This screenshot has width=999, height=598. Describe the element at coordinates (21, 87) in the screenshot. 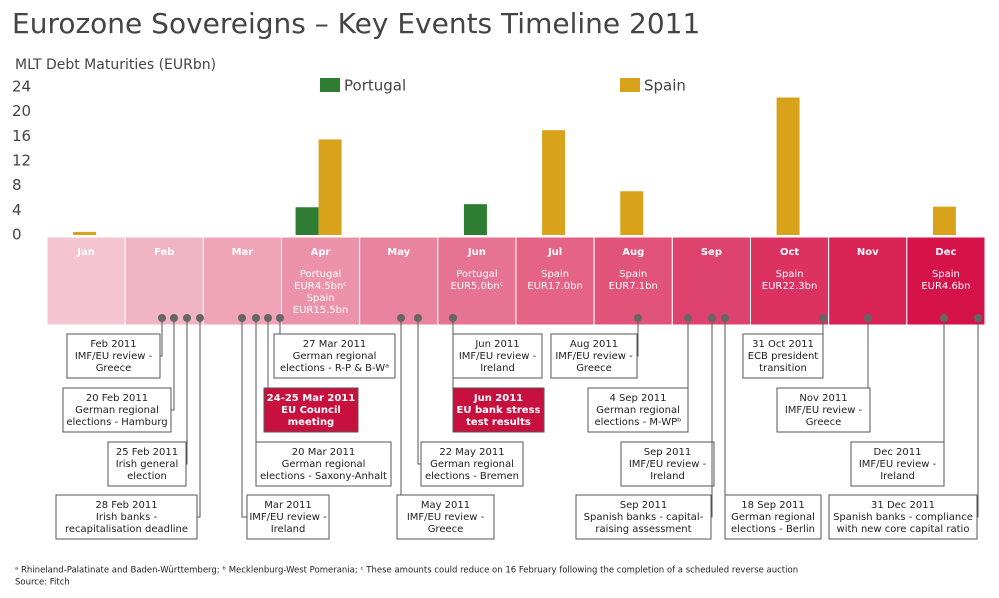

I see `y-tick-label: 24` at that location.